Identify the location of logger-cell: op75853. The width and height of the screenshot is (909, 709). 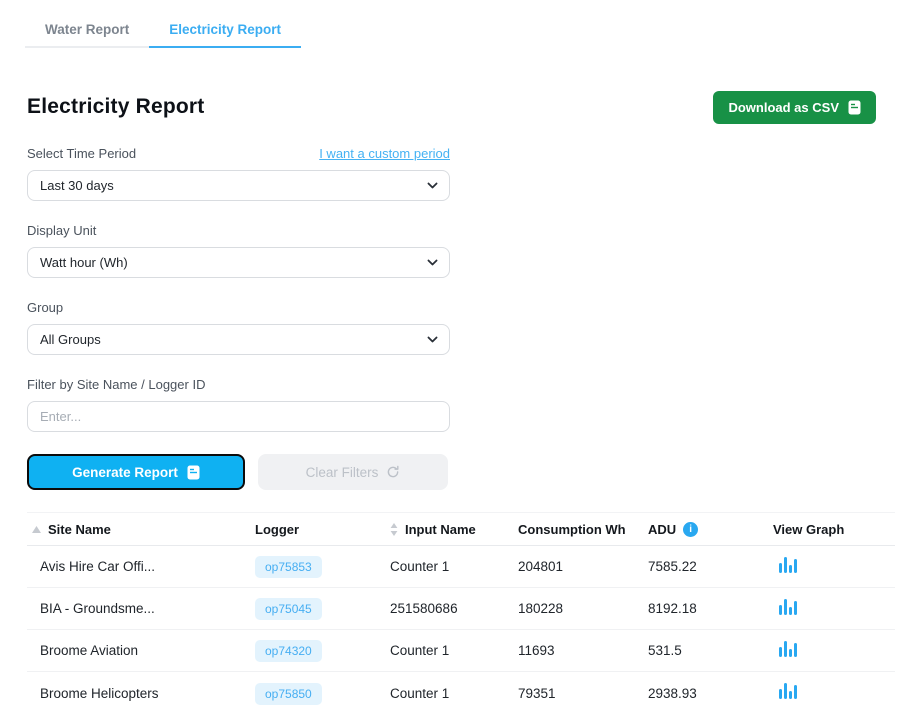
(322, 567).